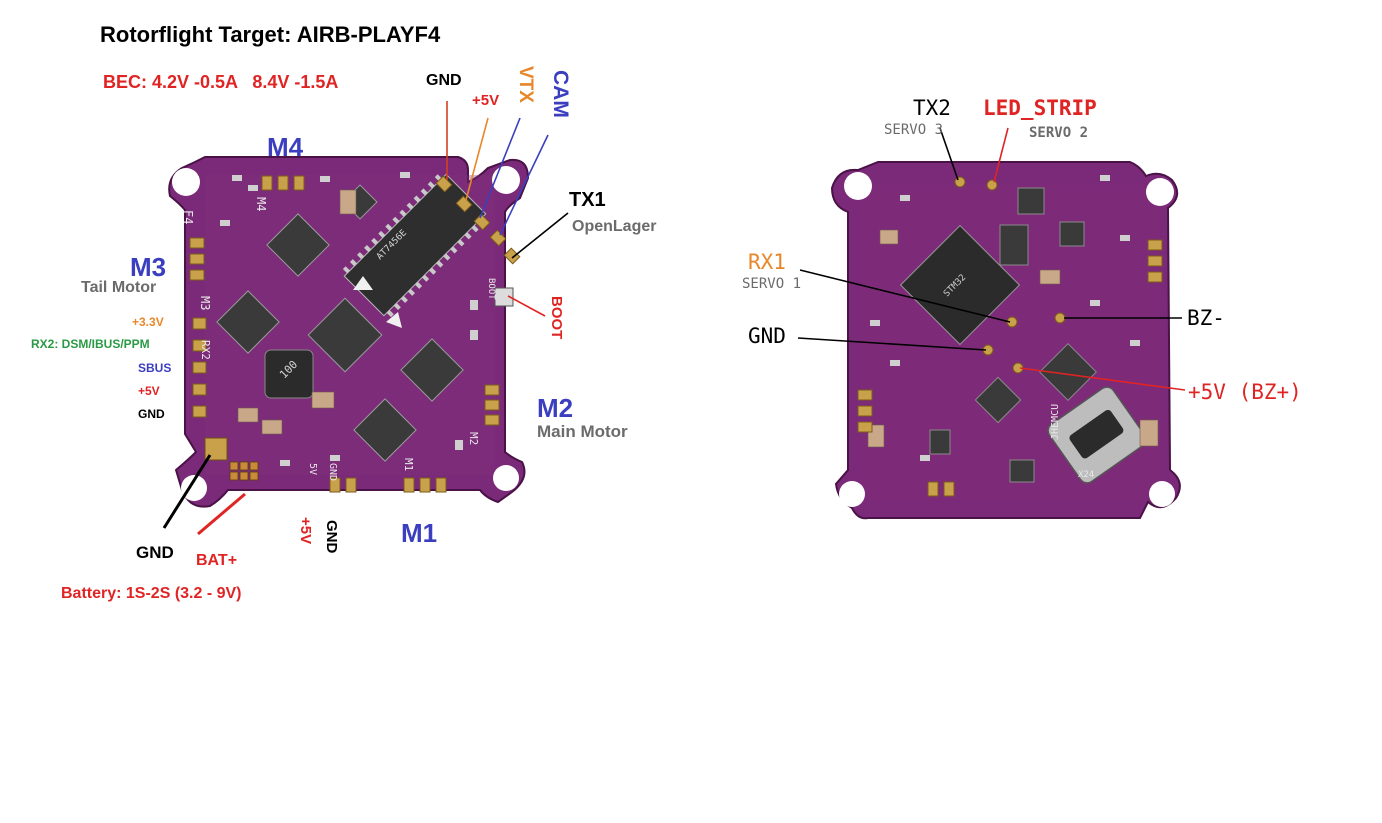  I want to click on rx1-label: RX1, so click(767, 262).